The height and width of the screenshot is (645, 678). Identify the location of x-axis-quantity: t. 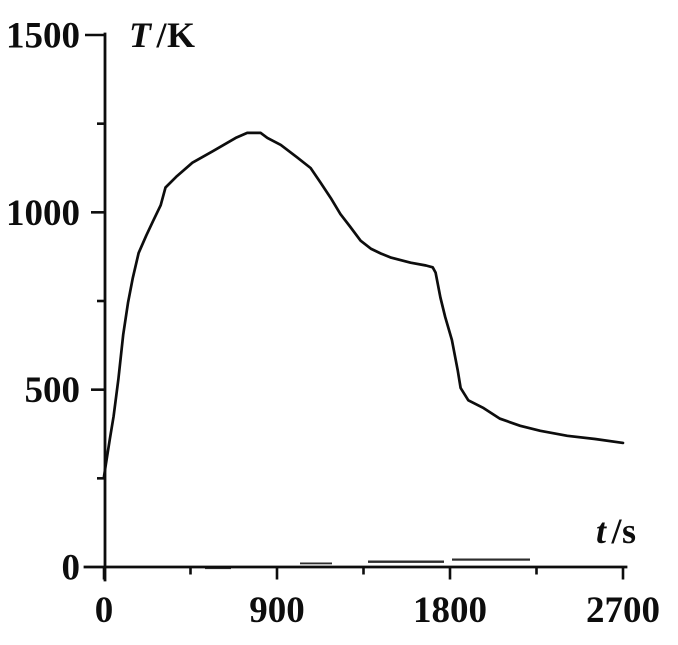
(601, 531).